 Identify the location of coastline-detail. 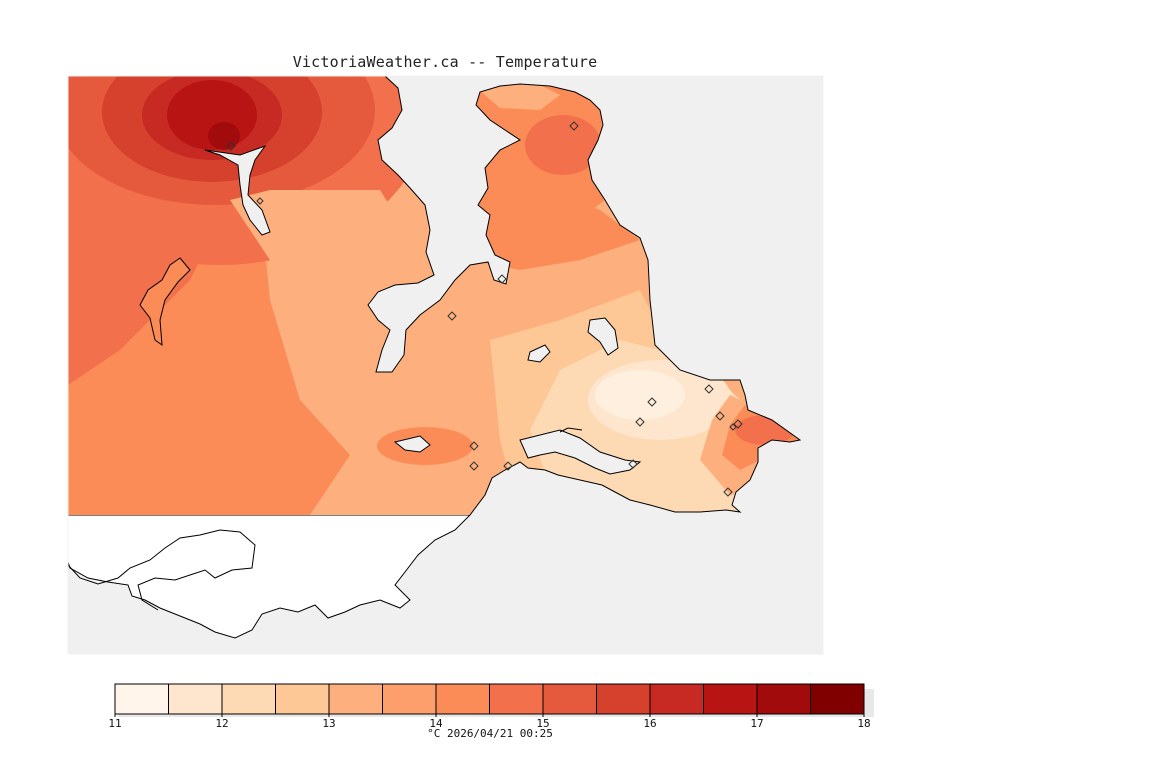
(571, 430).